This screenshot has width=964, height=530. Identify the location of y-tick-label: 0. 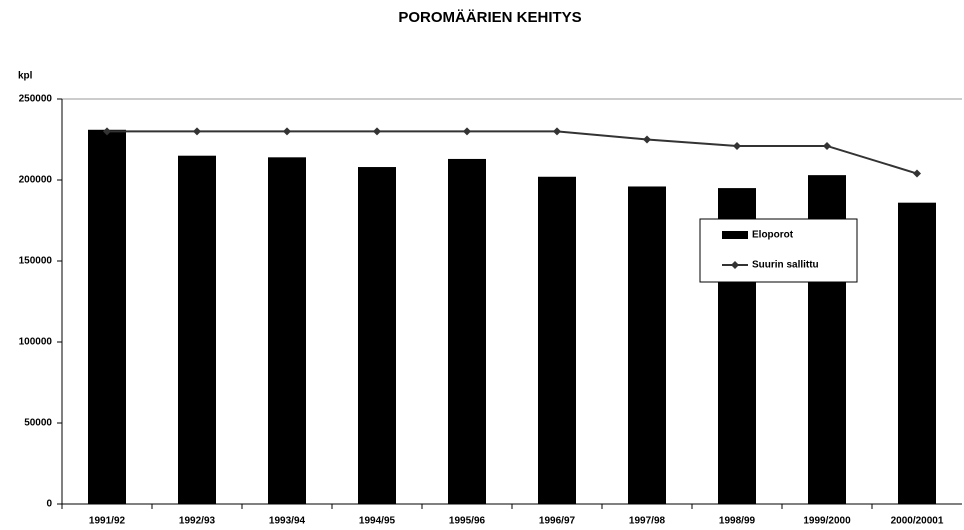
(49, 504).